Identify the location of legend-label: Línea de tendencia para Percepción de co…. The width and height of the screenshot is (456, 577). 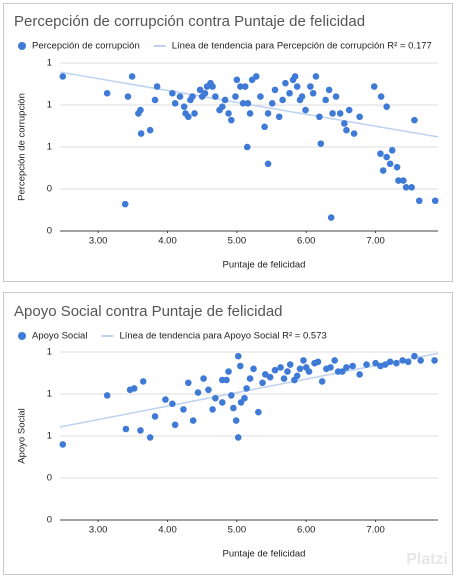
(302, 46).